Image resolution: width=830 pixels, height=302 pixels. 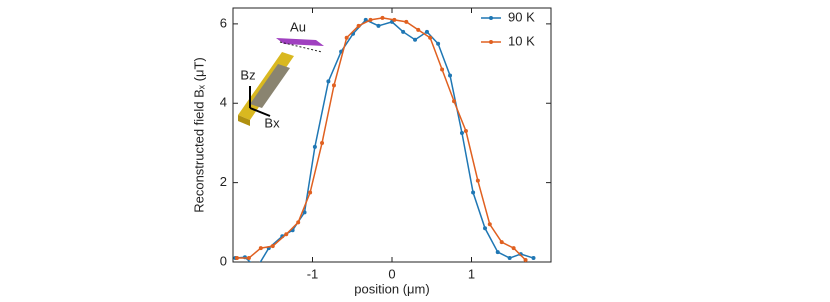 What do you see at coordinates (272, 122) in the screenshot?
I see `annotation: Bx` at bounding box center [272, 122].